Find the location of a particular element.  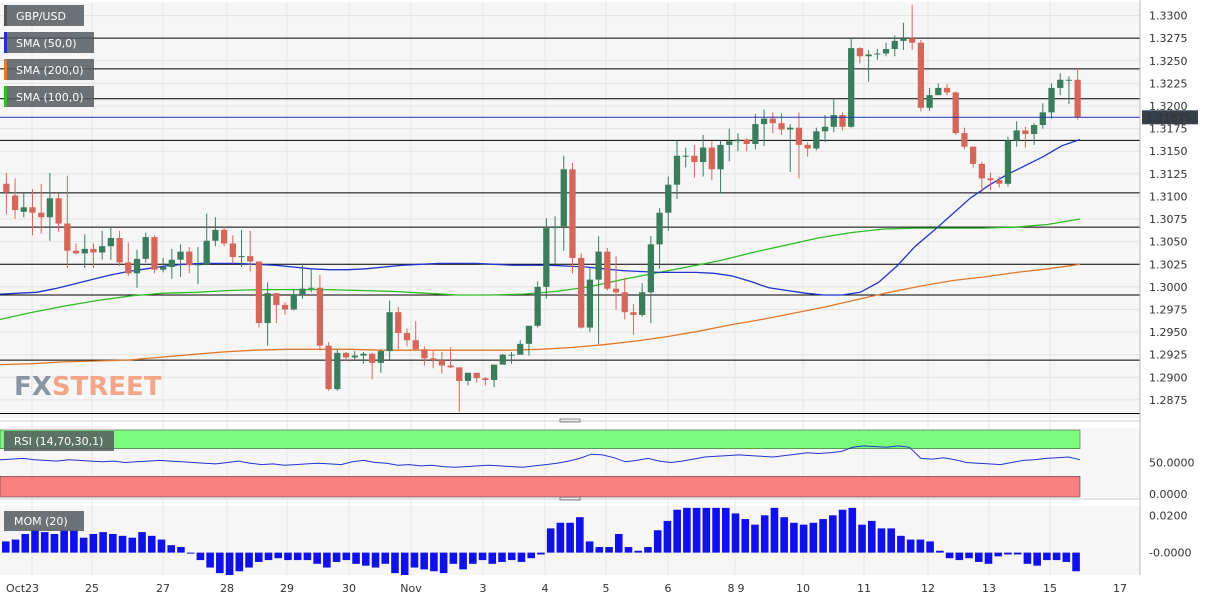

y-tick-label: 1.3000 is located at coordinates (1168, 287).